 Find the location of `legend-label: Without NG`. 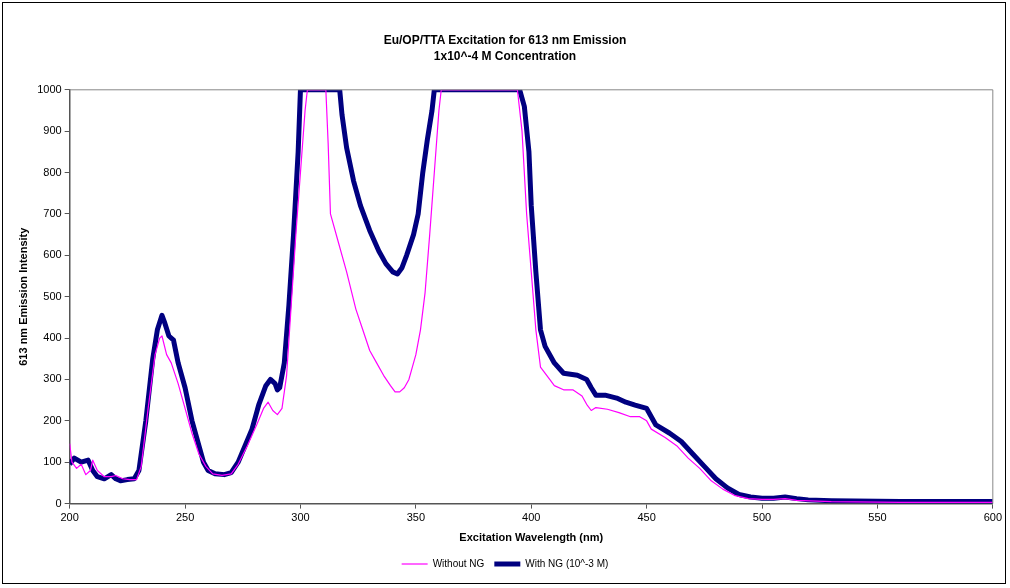

legend-label: Without NG is located at coordinates (458, 563).